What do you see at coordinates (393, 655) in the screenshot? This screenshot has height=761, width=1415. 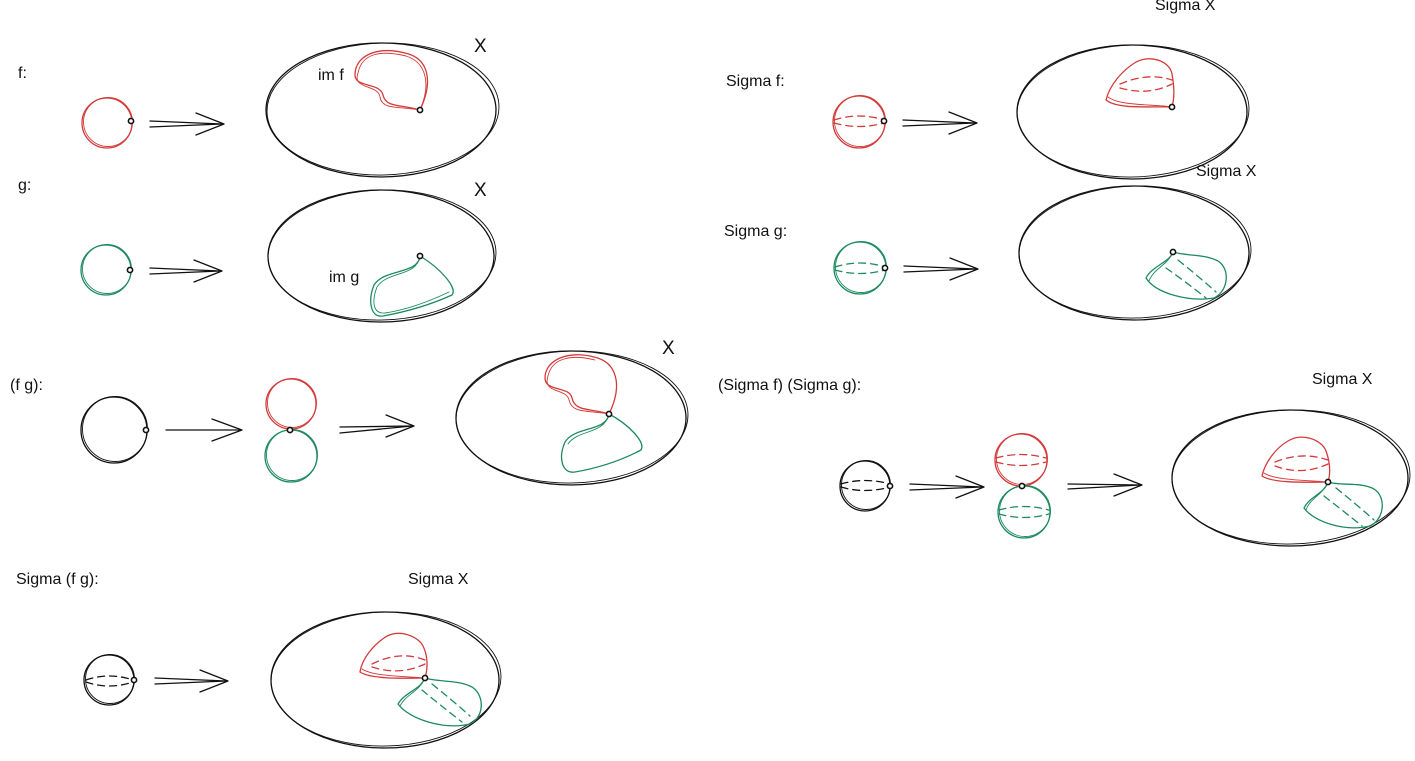 I see `suspension-f-in-sigma-fg` at bounding box center [393, 655].